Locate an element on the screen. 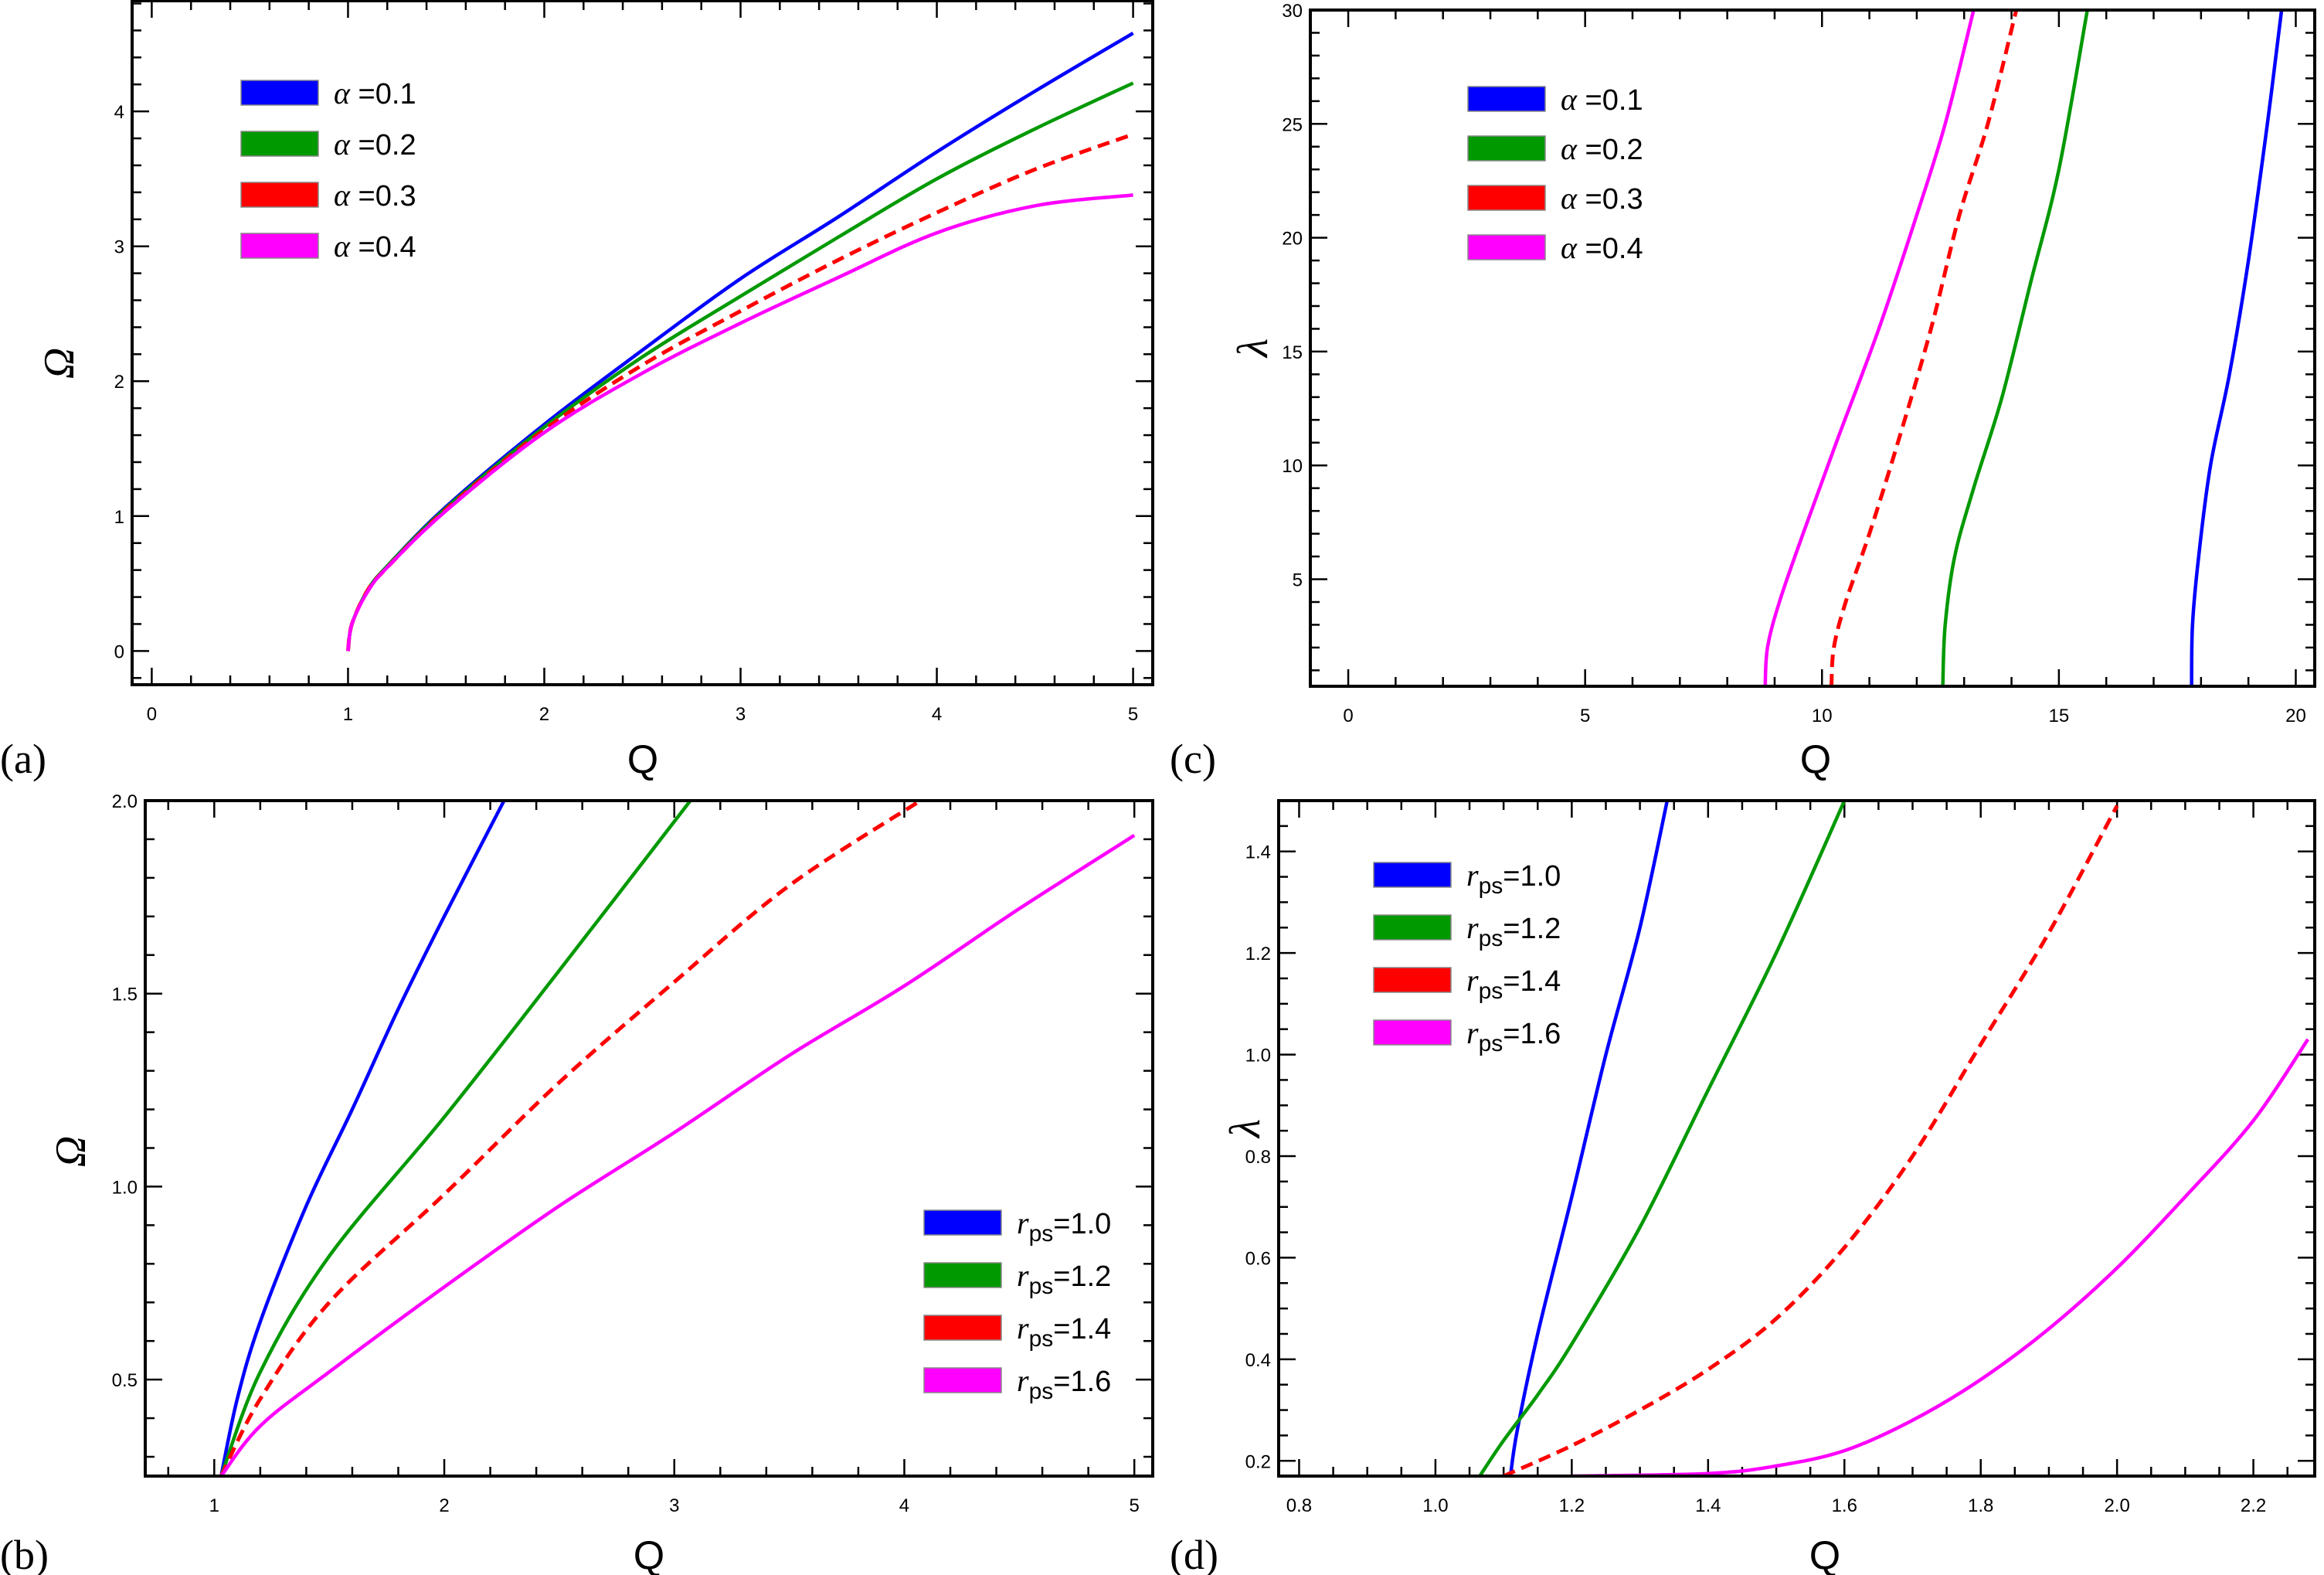 The width and height of the screenshot is (2324, 1575). x-tick-label: 1.0 is located at coordinates (1435, 1505).